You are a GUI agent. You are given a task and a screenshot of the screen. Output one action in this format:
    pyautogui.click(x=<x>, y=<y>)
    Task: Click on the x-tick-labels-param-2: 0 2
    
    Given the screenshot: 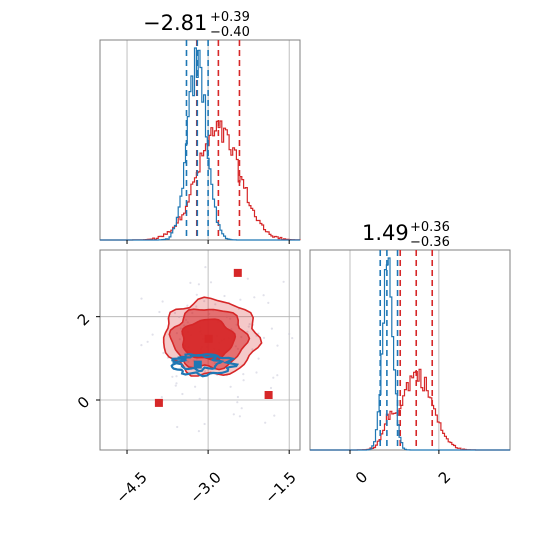 What is the action you would take?
    pyautogui.click(x=403, y=477)
    